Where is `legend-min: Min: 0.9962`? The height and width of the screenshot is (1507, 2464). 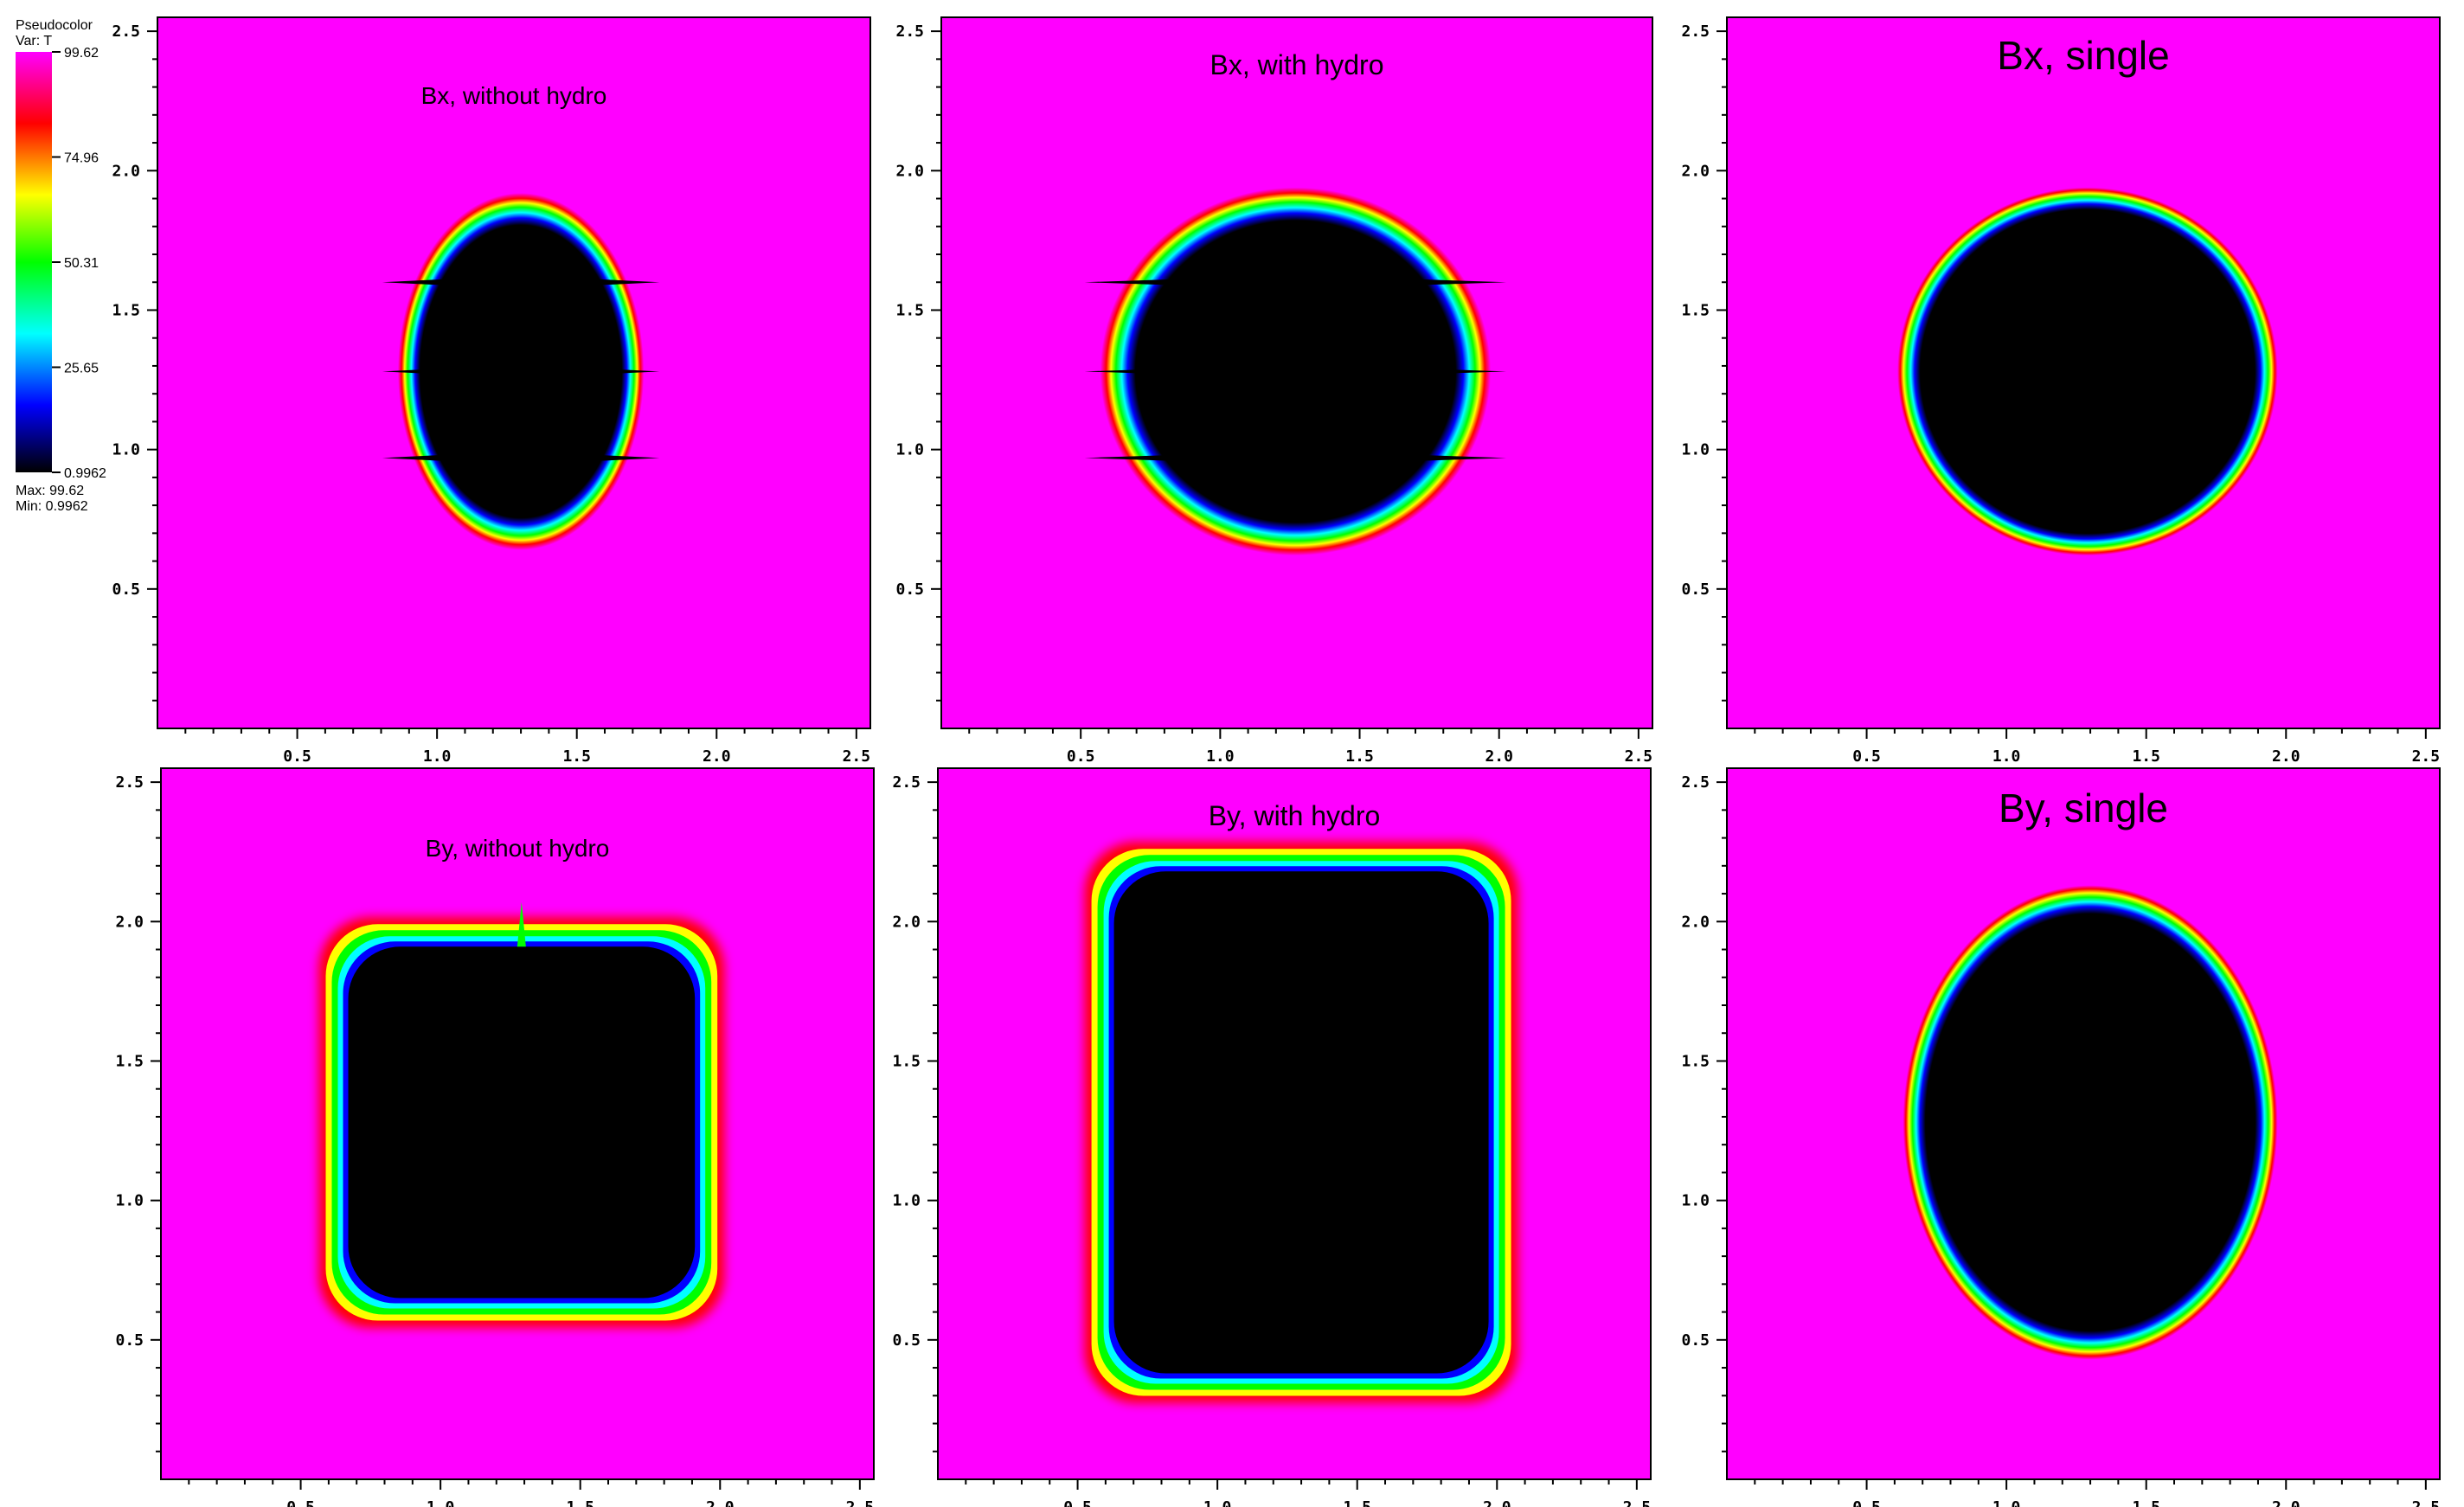
legend-min: Min: 0.9962 is located at coordinates (52, 506).